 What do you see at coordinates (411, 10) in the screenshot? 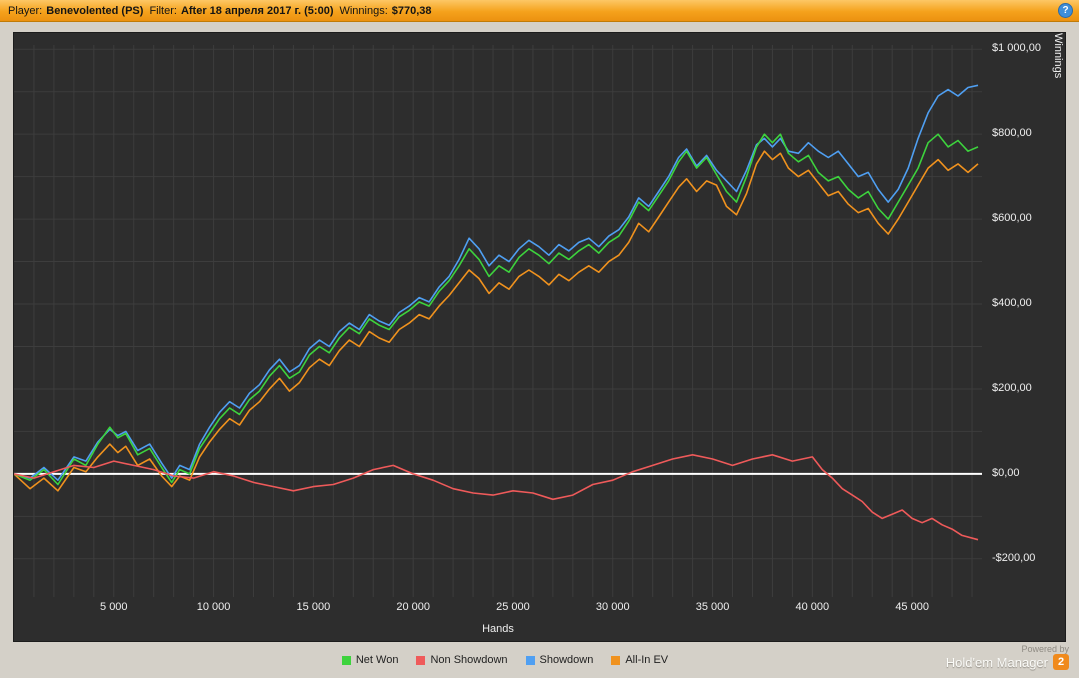
I see `winnings-value: $770,38` at bounding box center [411, 10].